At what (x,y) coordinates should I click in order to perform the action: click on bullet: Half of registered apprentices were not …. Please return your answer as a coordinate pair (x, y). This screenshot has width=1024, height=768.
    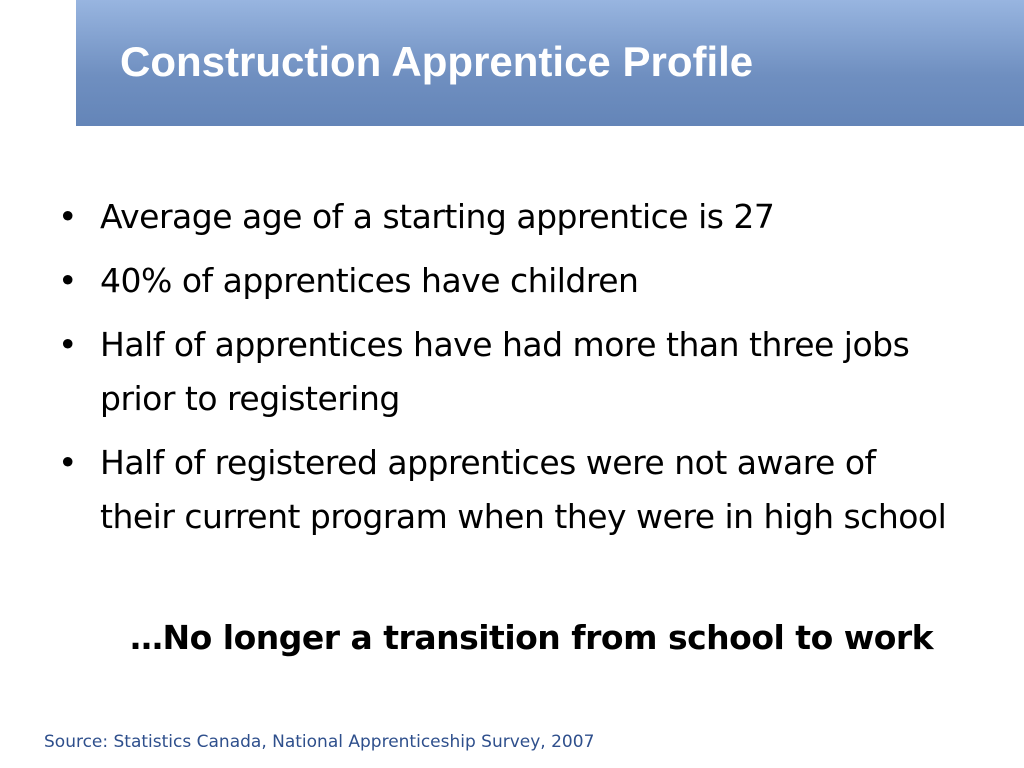
    Looking at the image, I should click on (508, 490).